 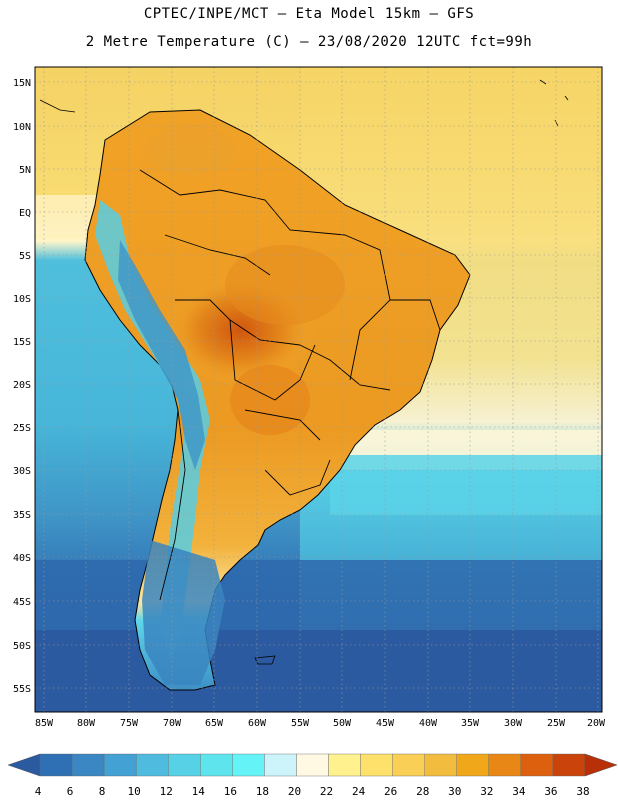 What do you see at coordinates (262, 791) in the screenshot?
I see `colorbar-label: 18` at bounding box center [262, 791].